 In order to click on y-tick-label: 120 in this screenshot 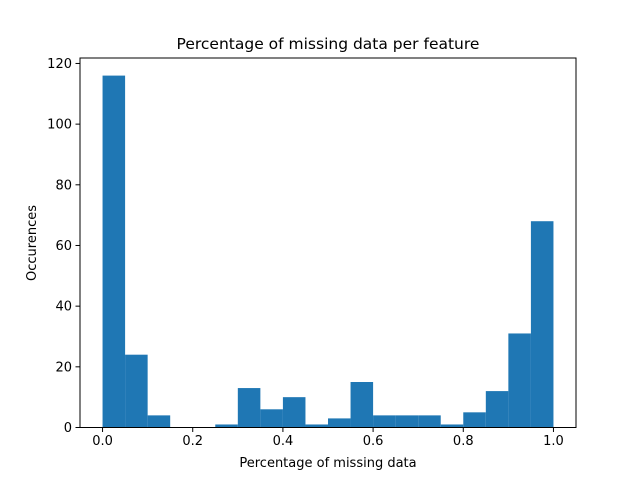, I will do `click(59, 64)`.